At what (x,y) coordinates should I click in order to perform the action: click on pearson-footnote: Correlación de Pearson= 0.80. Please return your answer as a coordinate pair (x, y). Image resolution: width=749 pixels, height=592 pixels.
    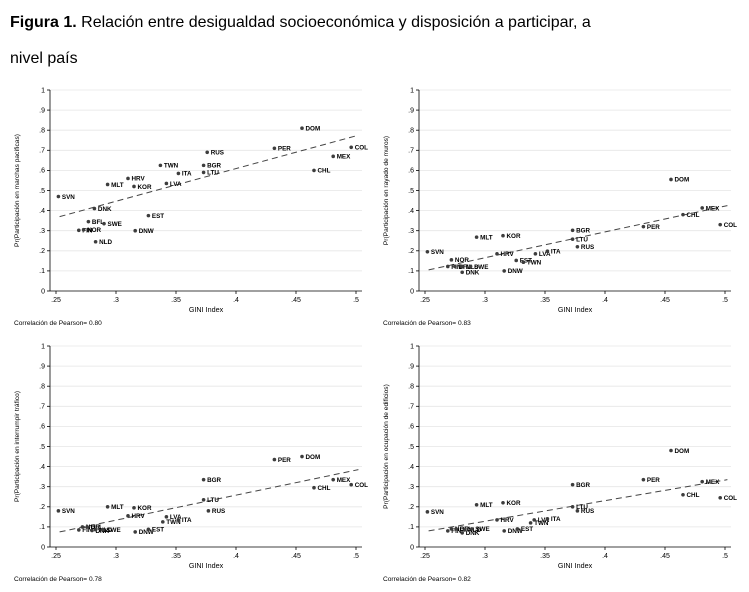
    Looking at the image, I should click on (58, 323).